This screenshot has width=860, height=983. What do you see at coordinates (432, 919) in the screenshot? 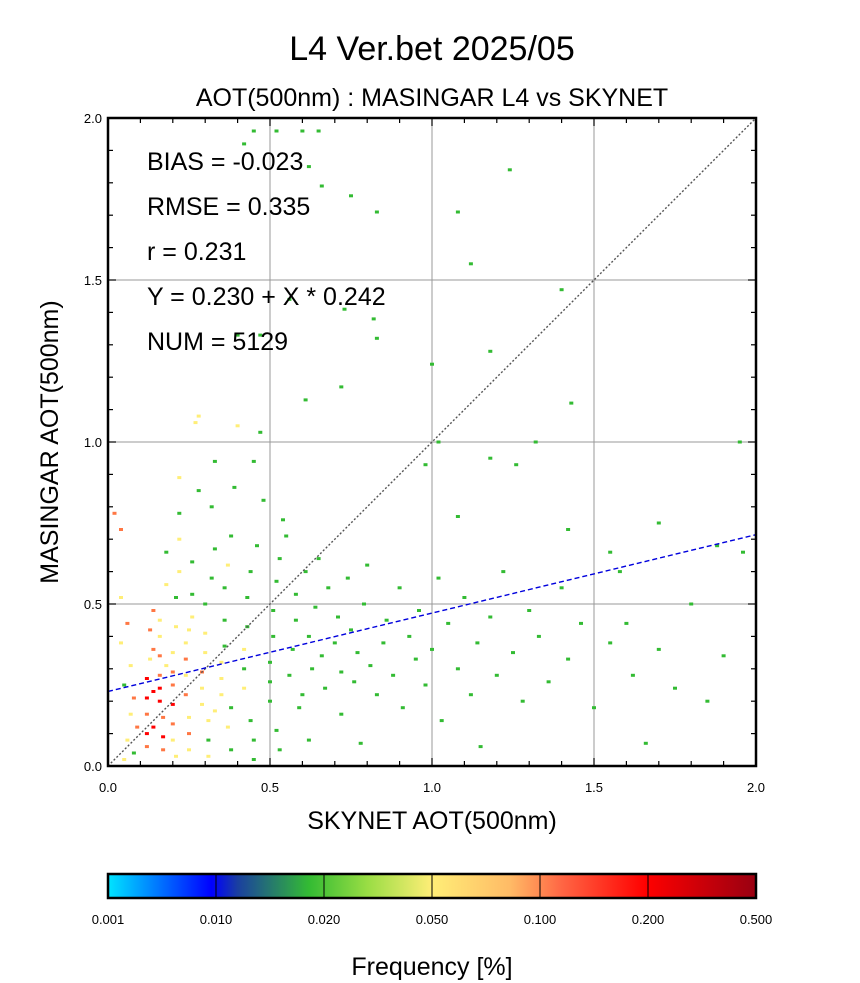
I see `colorbar-tick-label: 0.050` at bounding box center [432, 919].